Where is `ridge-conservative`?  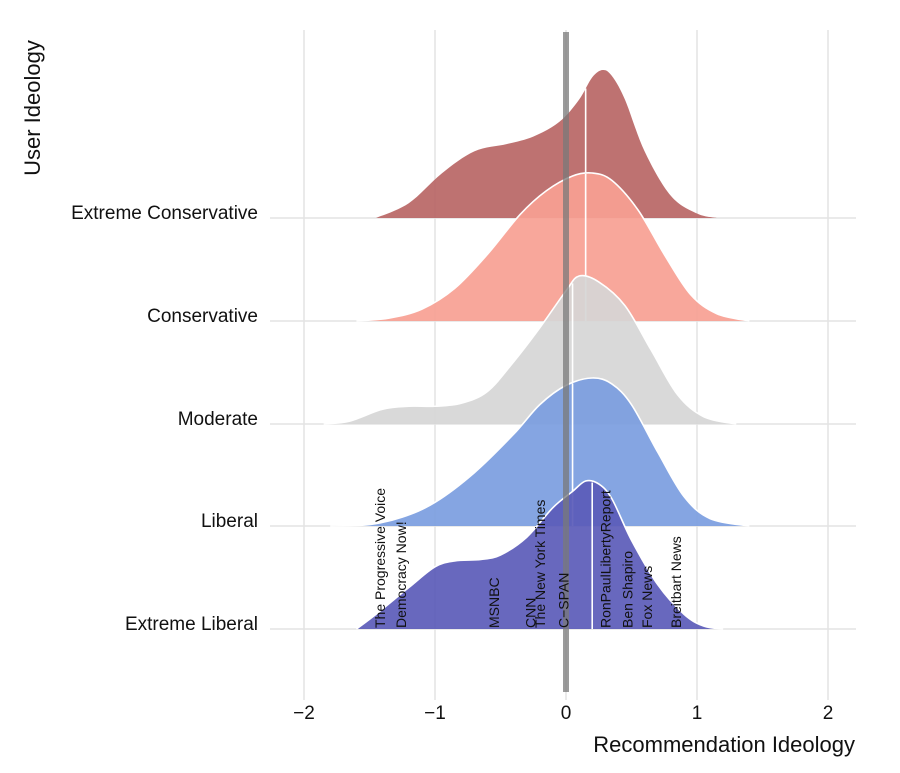
ridge-conservative is located at coordinates (553, 246).